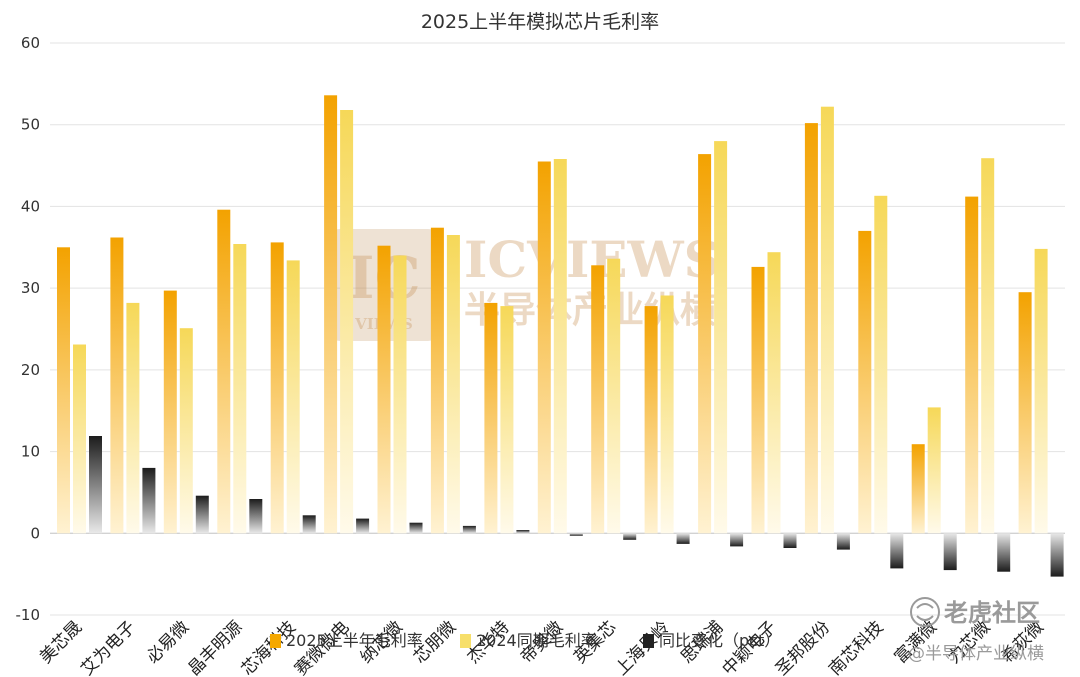 This screenshot has height=677, width=1080. Describe the element at coordinates (35, 533) in the screenshot. I see `y-tick-label: 0` at that location.